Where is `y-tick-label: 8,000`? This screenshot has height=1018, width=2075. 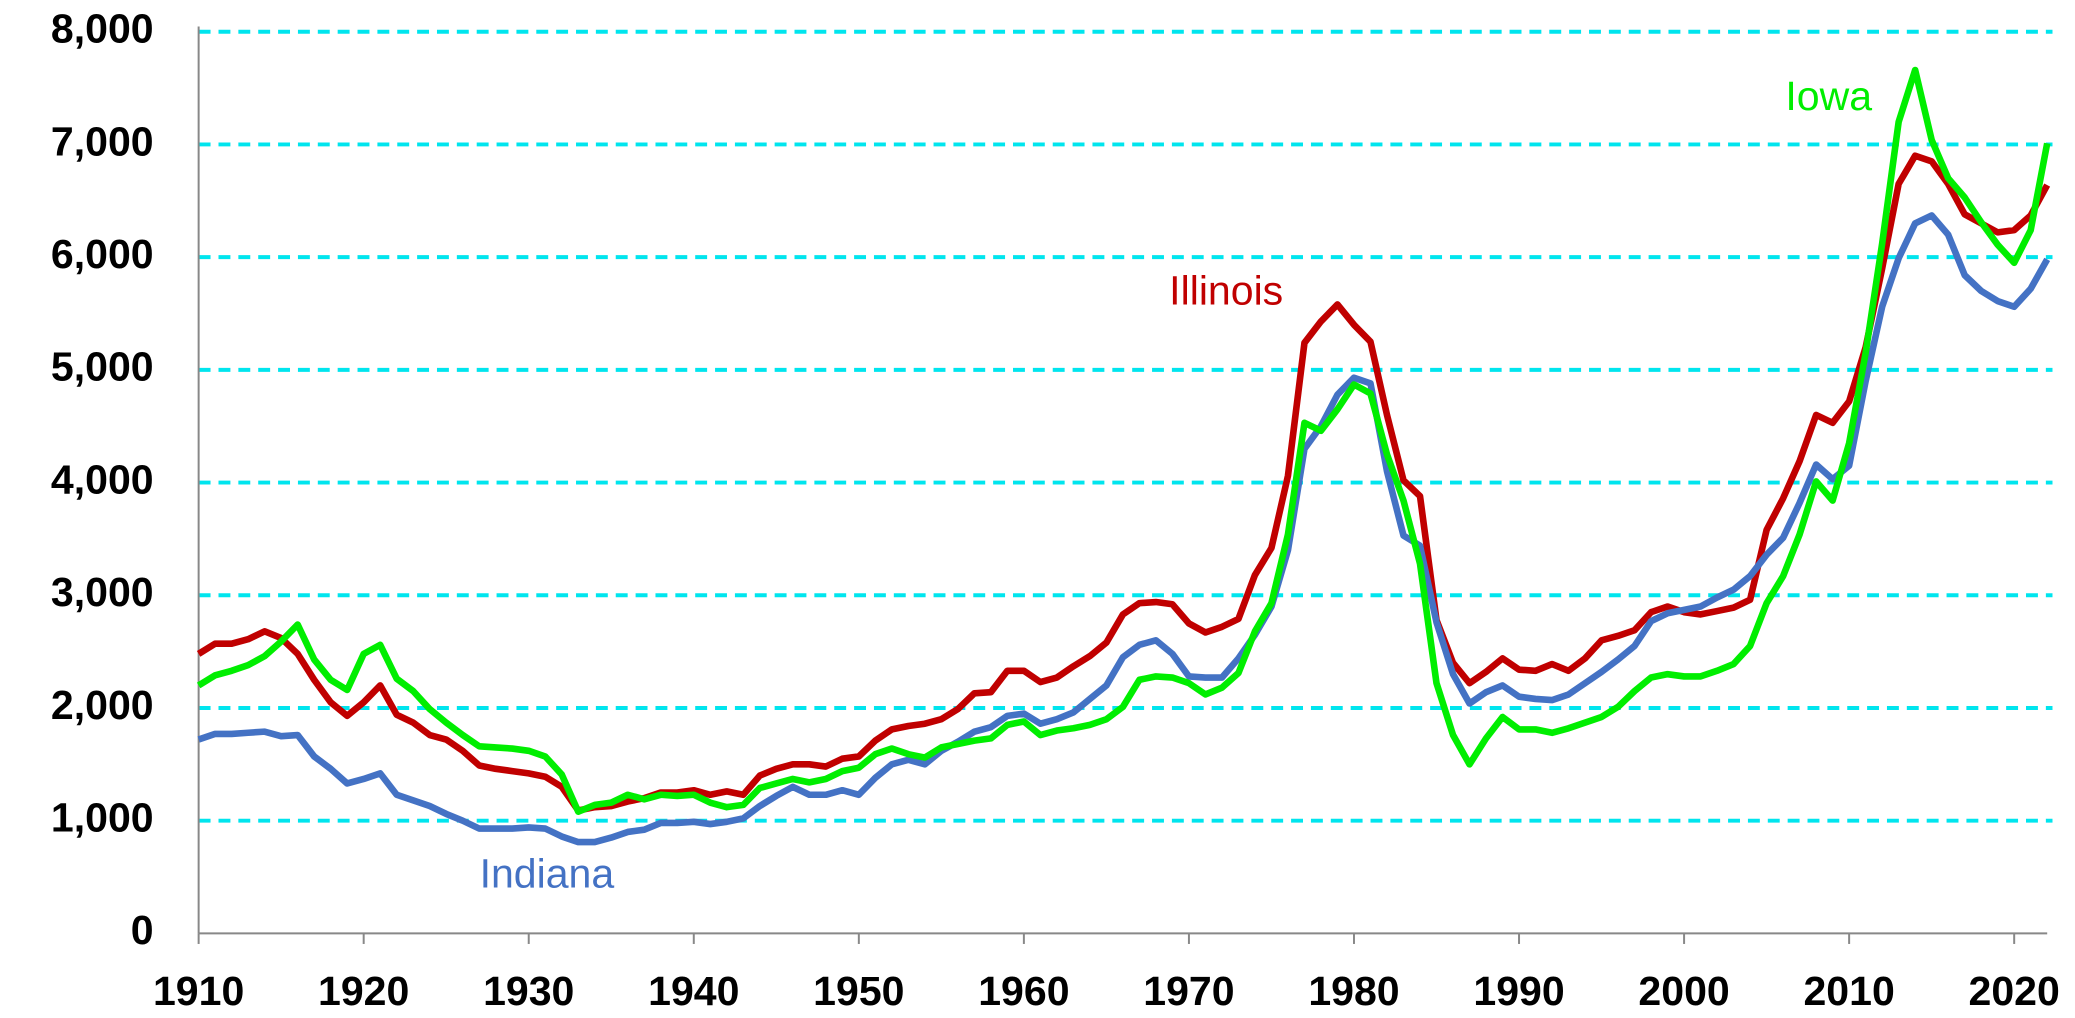 y-tick-label: 8,000 is located at coordinates (102, 29).